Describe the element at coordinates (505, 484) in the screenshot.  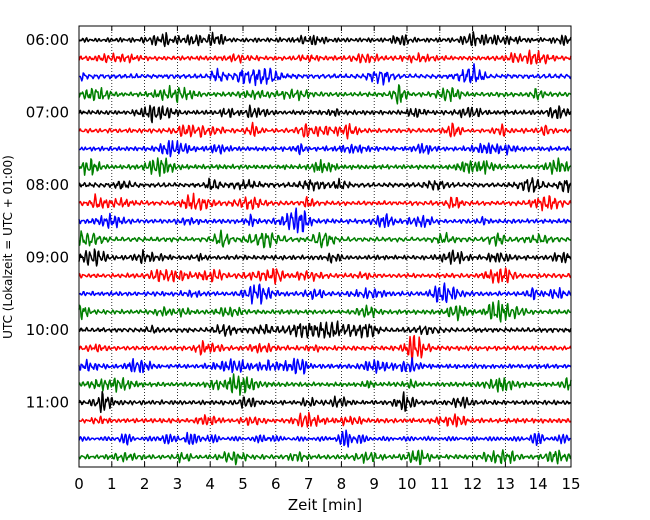
I see `x-tick-label: 13` at that location.